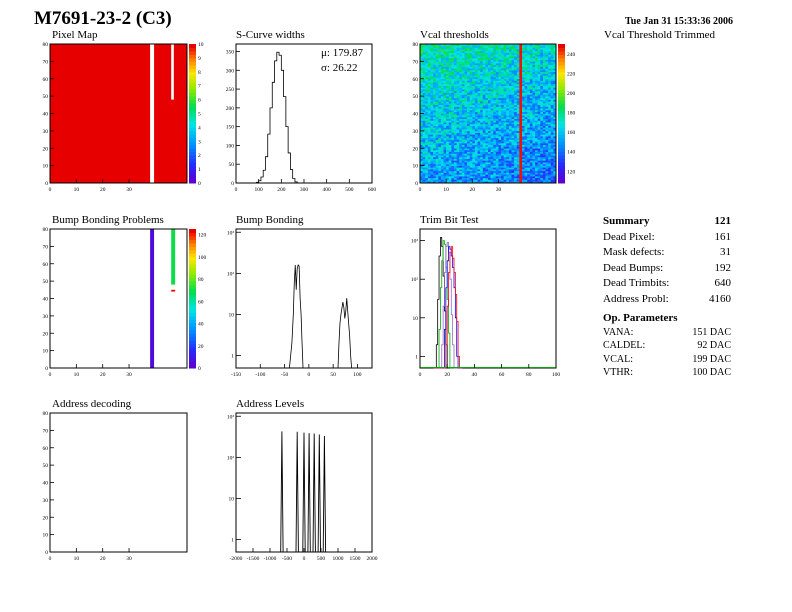 The width and height of the screenshot is (792, 612). I want to click on bump-problems-colorbar-label: 0, so click(199, 369).